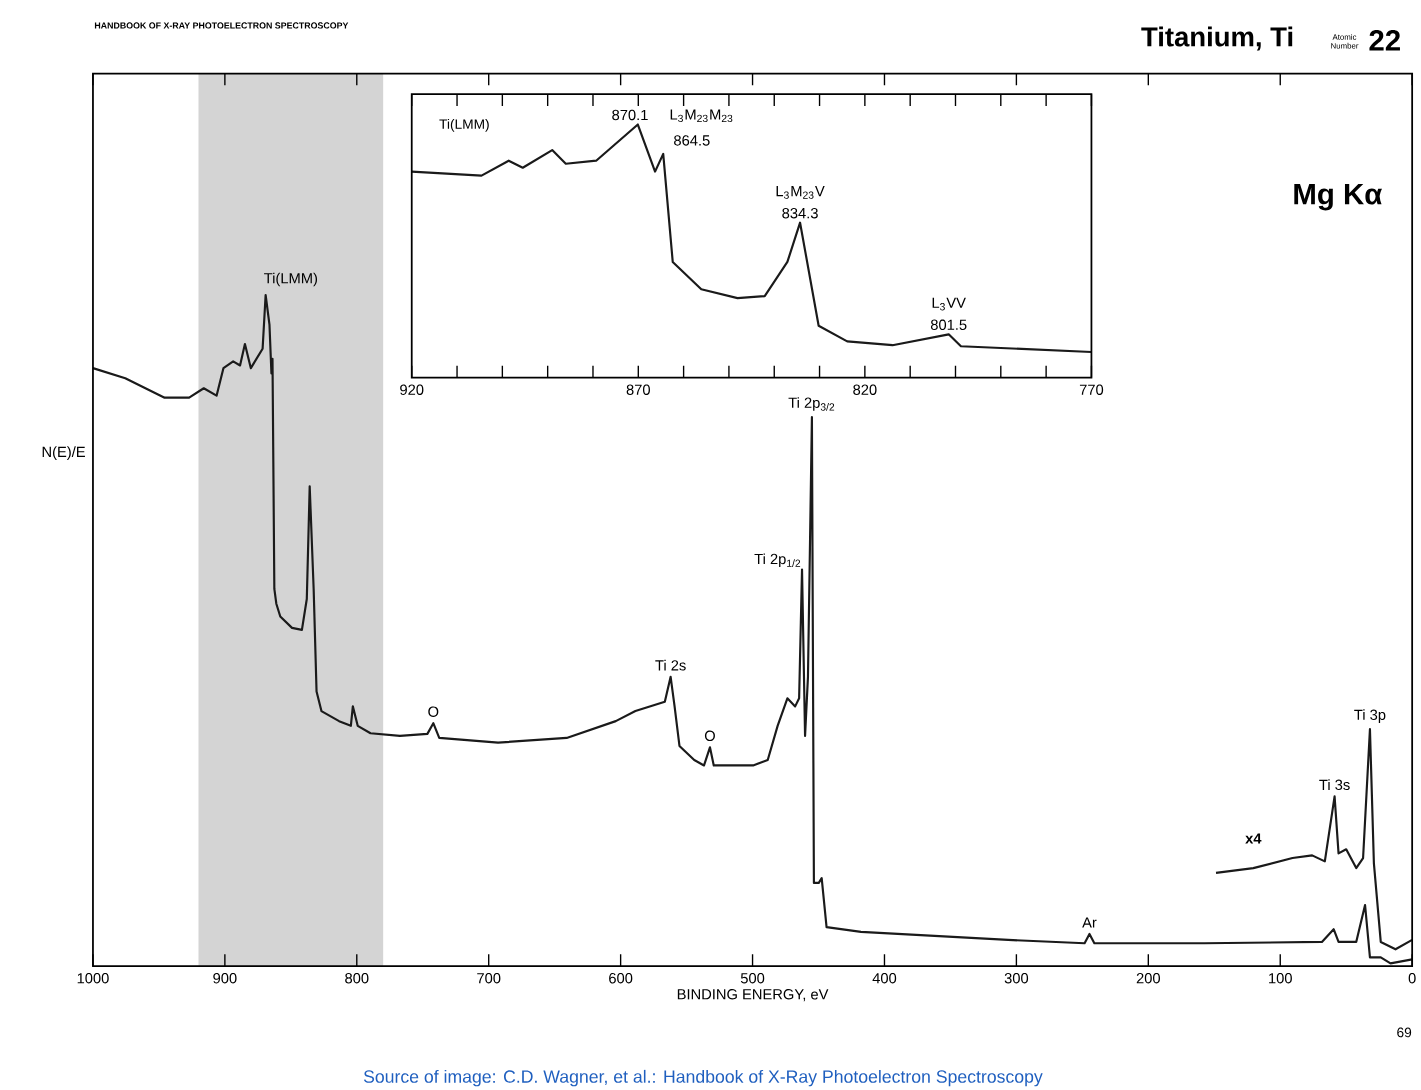 This screenshot has width=1421, height=1090. Describe the element at coordinates (800, 213) in the screenshot. I see `annotation: 834.3` at that location.